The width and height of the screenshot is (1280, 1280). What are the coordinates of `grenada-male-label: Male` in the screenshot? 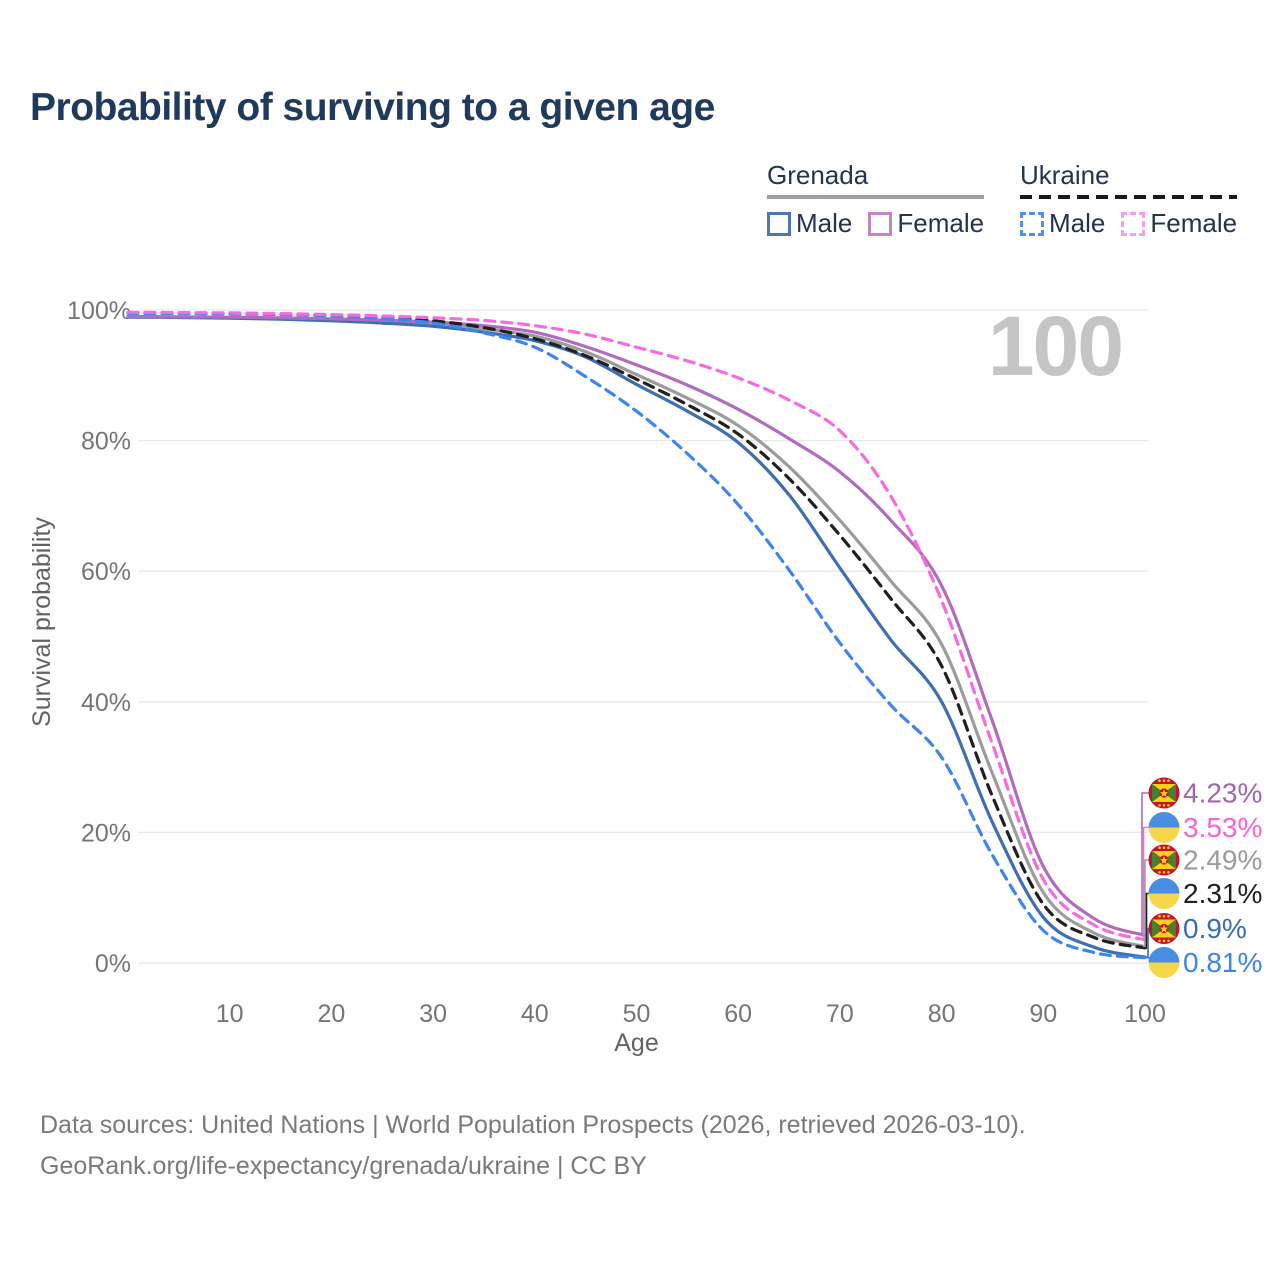 It's located at (824, 223).